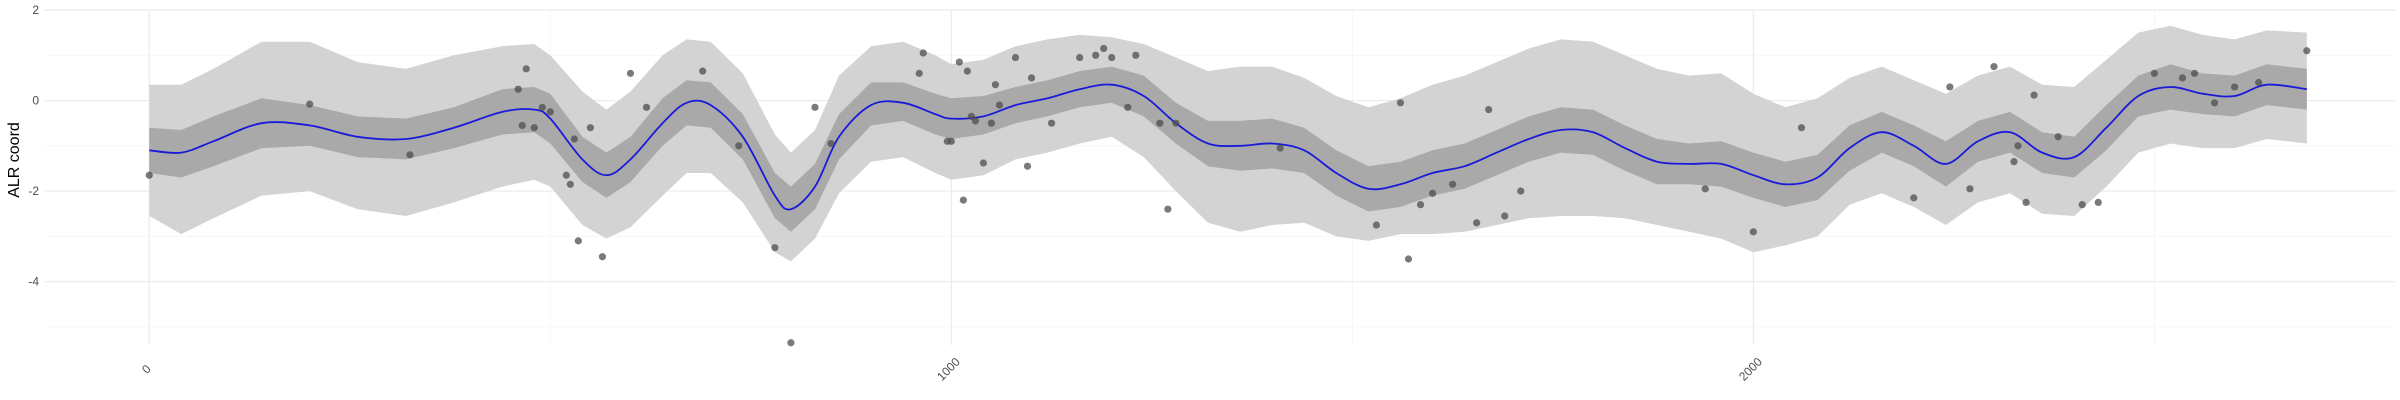  I want to click on y-tick-label: 0, so click(35, 101).